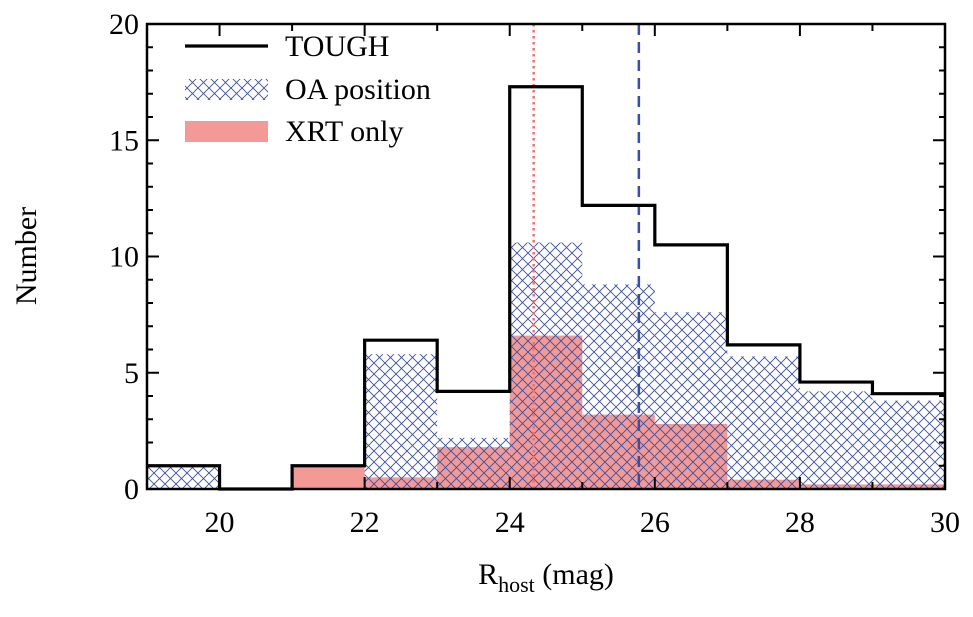  Describe the element at coordinates (124, 257) in the screenshot. I see `y-tick-label: 10` at that location.